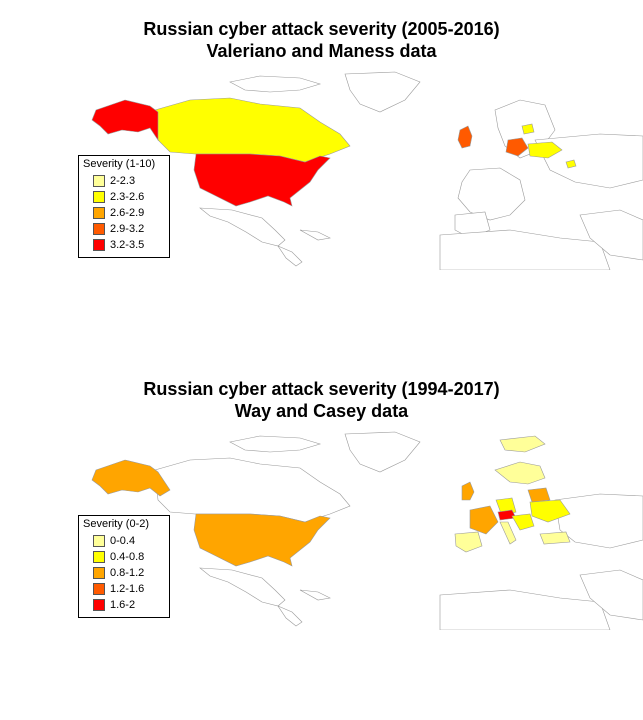  What do you see at coordinates (116, 524) in the screenshot?
I see `legend-title: Severity (0-2)` at bounding box center [116, 524].